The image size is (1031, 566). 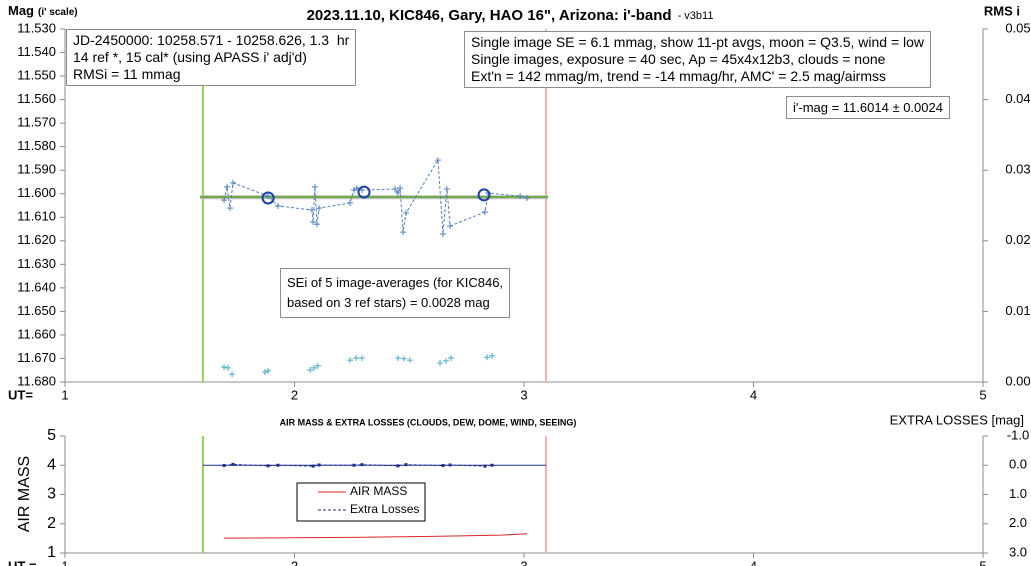 What do you see at coordinates (36, 239) in the screenshot?
I see `y-tick-label: 11.620` at bounding box center [36, 239].